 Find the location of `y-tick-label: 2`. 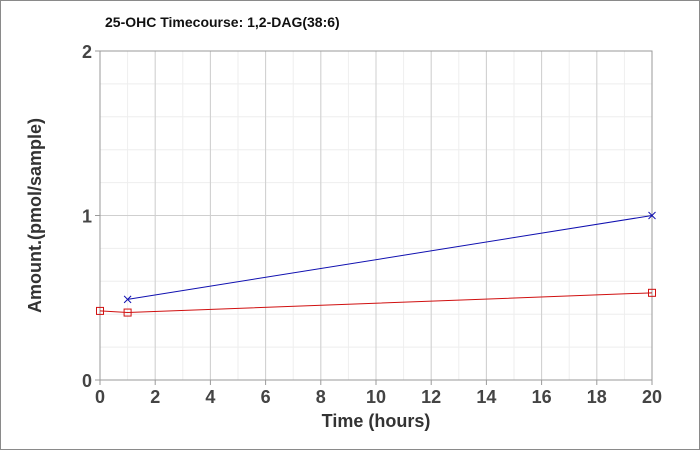

y-tick-label: 2 is located at coordinates (87, 52).